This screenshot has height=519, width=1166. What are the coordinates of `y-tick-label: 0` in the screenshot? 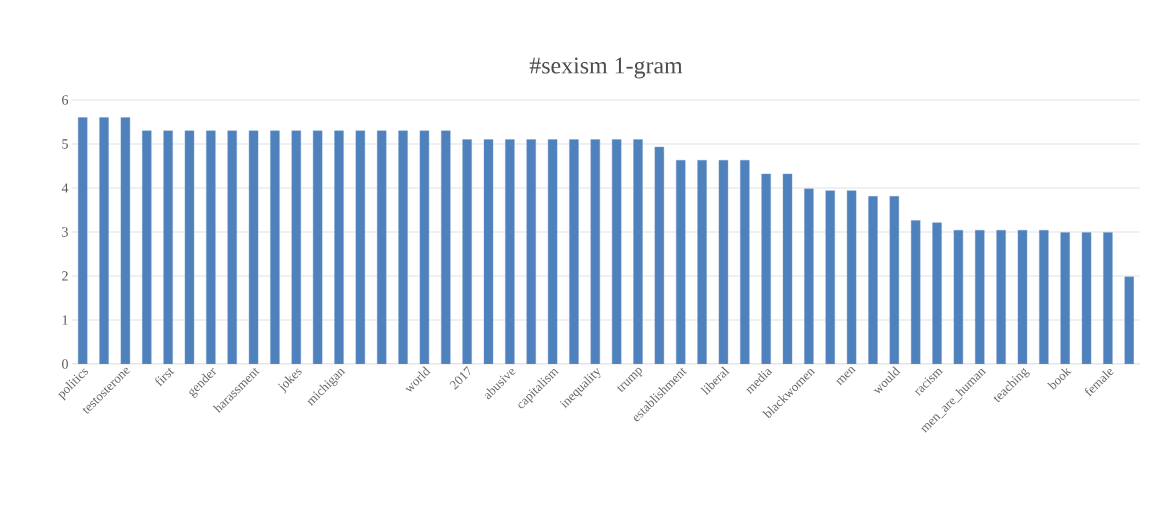 It's located at (65, 364).